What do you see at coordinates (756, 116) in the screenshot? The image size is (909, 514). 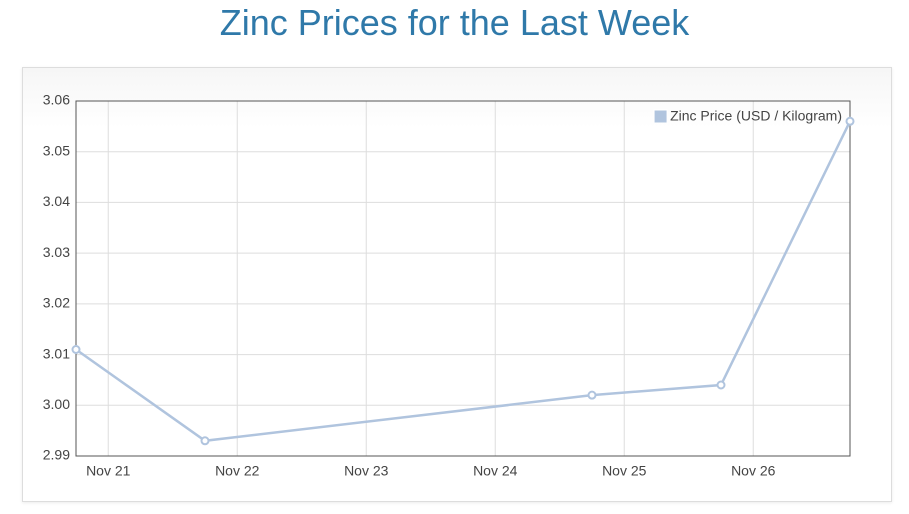 I see `legend-label: Zinc Price (USD / Kilogram)` at bounding box center [756, 116].